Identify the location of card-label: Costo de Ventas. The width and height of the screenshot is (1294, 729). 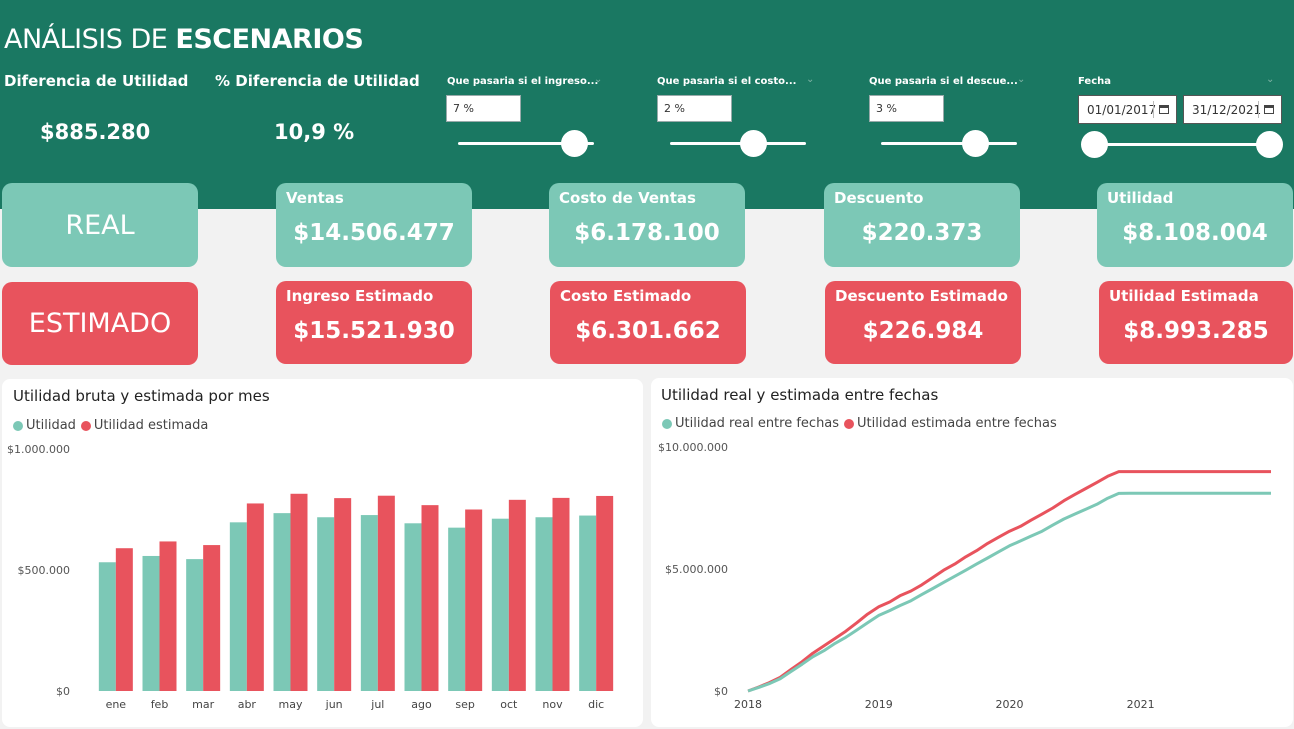
(627, 198).